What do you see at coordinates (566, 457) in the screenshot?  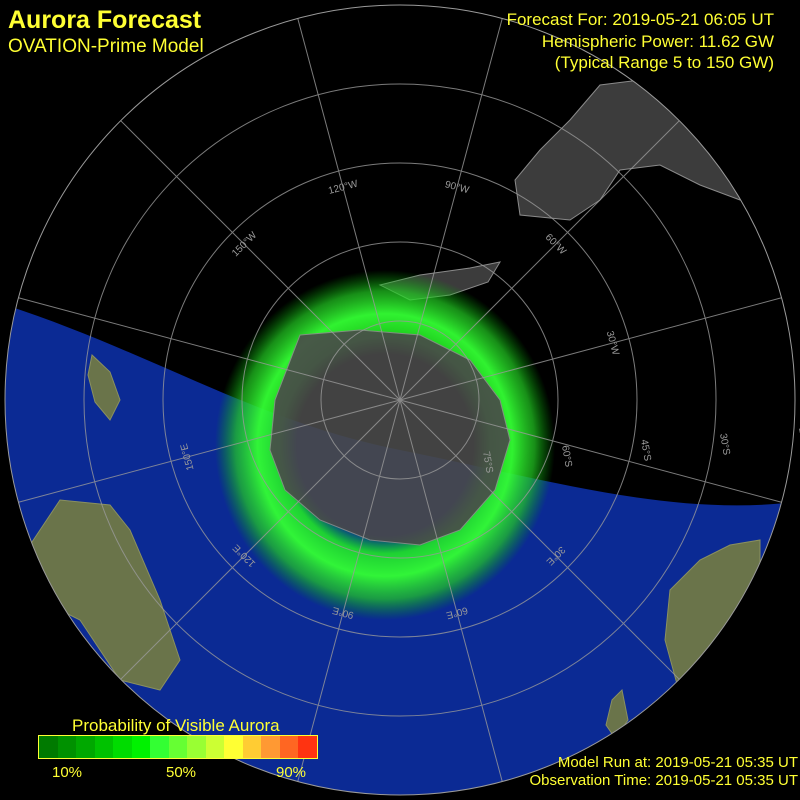 I see `latitude-label: 60°S` at bounding box center [566, 457].